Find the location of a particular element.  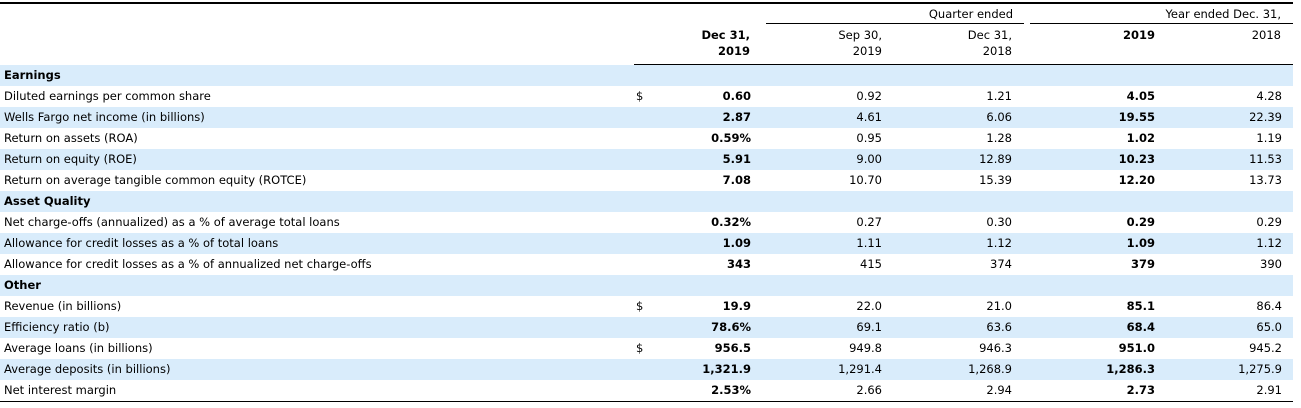

quarter-group-rule is located at coordinates (895, 23).